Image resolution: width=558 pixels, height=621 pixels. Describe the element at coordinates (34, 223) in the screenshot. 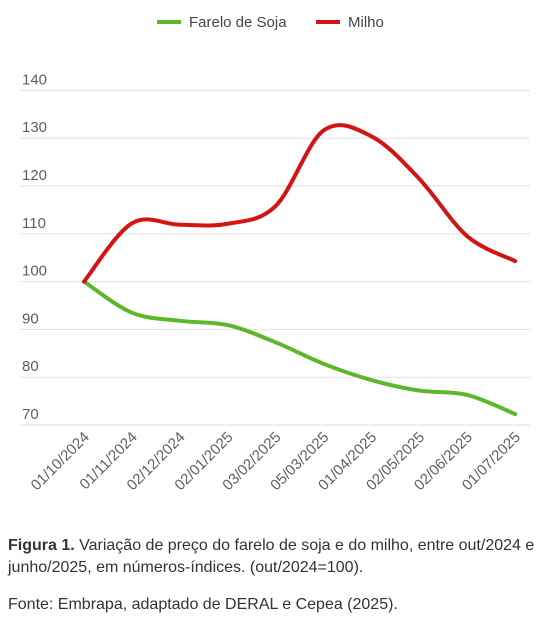

I see `y-tick-label: 110` at that location.